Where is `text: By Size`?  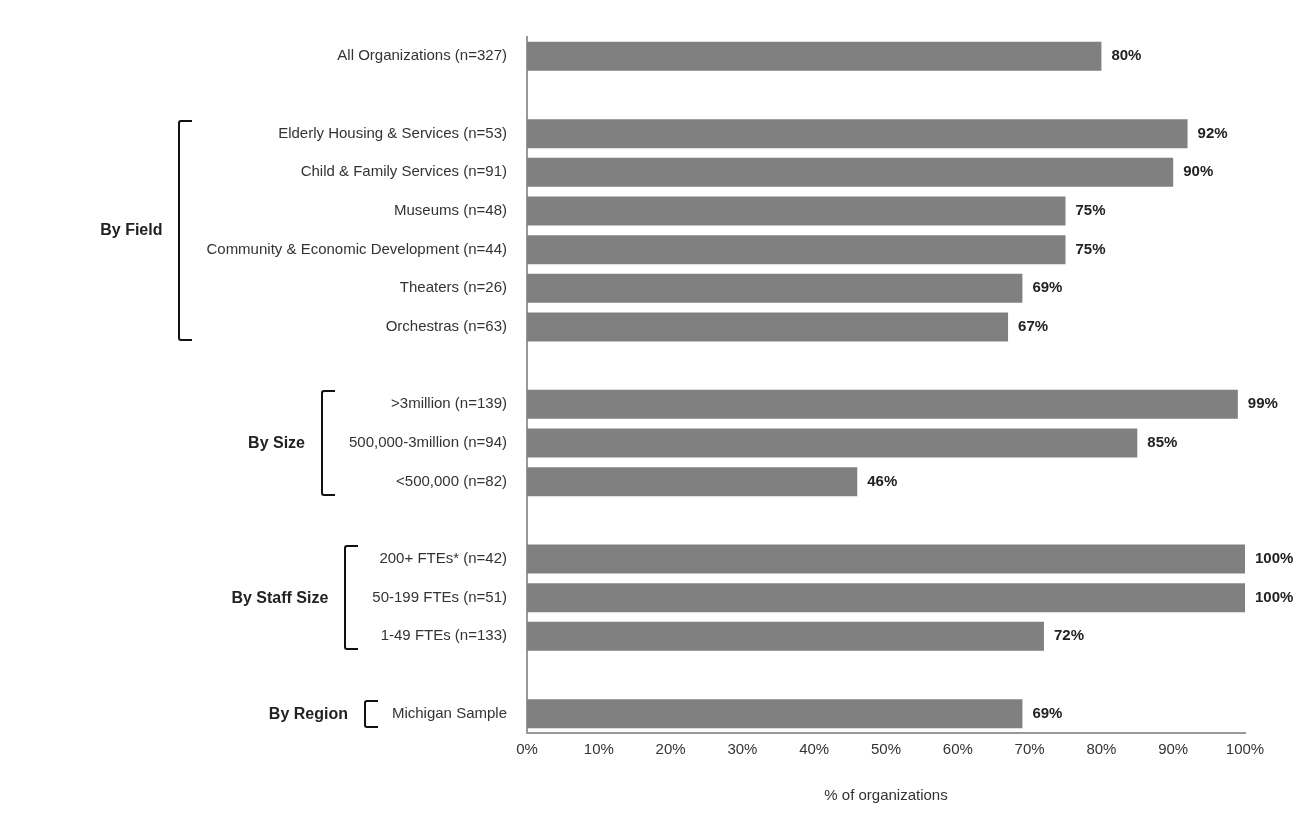 text: By Size is located at coordinates (276, 443).